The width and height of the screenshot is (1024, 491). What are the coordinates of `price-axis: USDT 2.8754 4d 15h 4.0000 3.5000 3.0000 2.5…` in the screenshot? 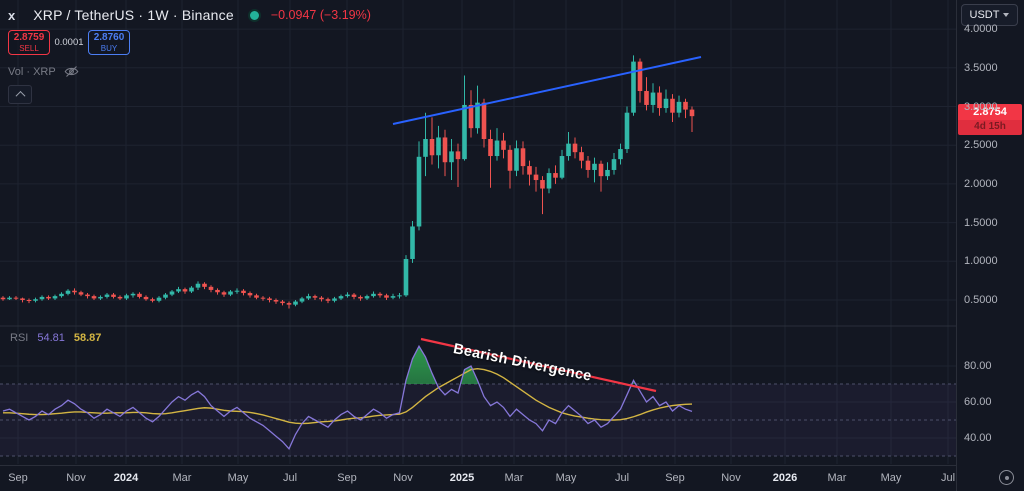 It's located at (990, 245).